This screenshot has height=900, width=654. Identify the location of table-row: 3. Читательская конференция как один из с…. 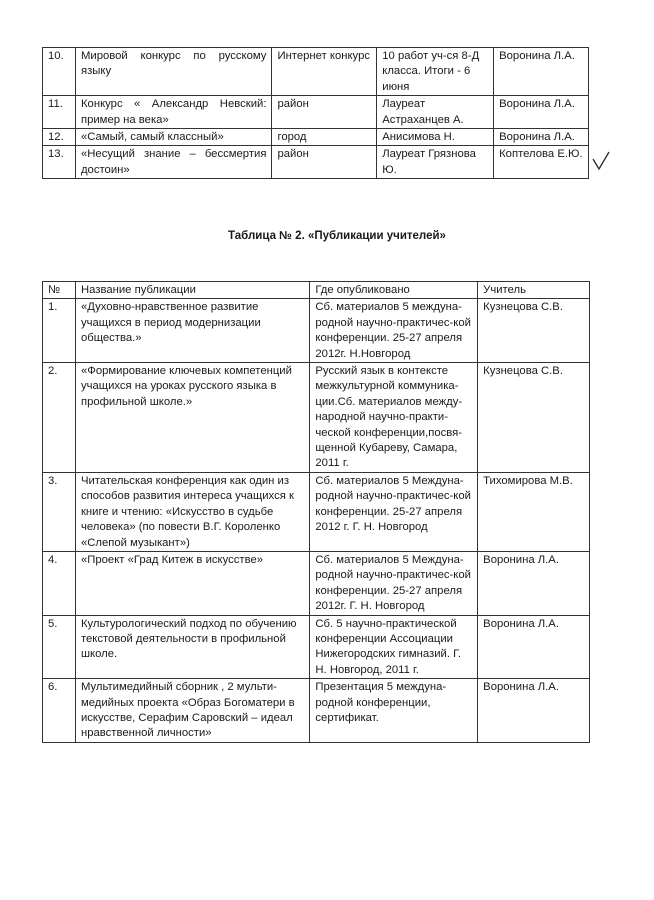
(316, 511).